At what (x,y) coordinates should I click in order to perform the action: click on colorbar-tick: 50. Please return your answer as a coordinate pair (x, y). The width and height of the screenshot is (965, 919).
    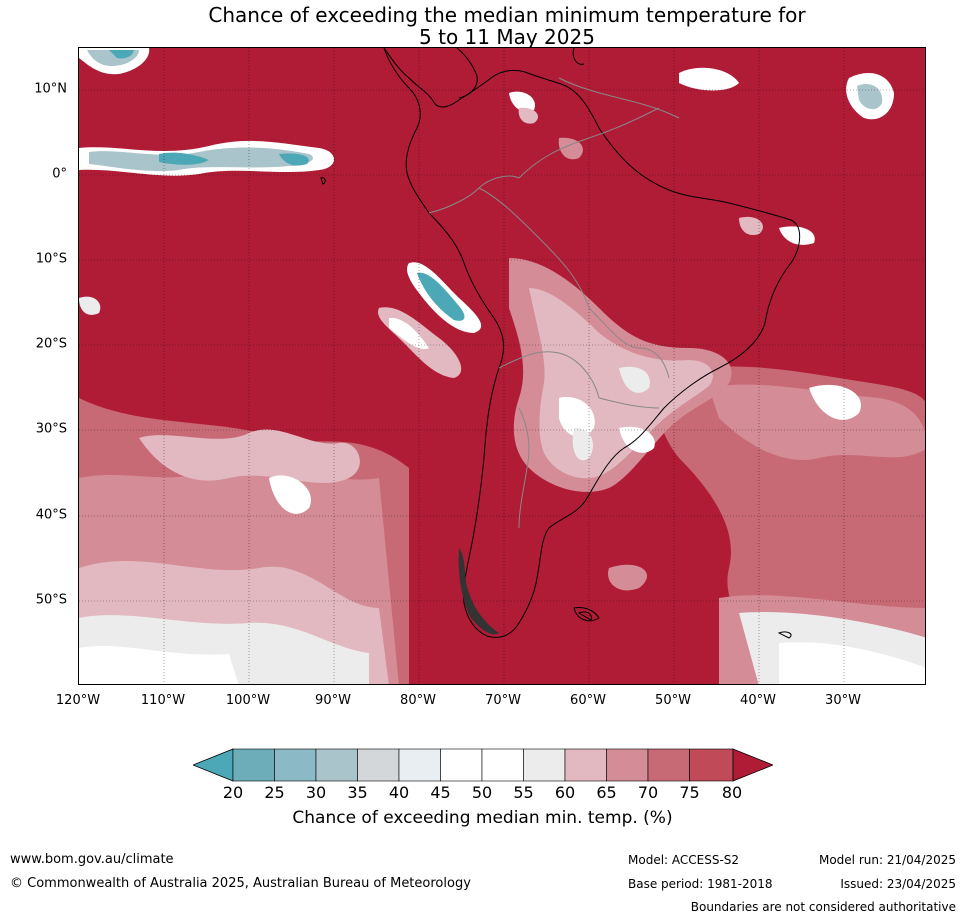
    Looking at the image, I should click on (482, 792).